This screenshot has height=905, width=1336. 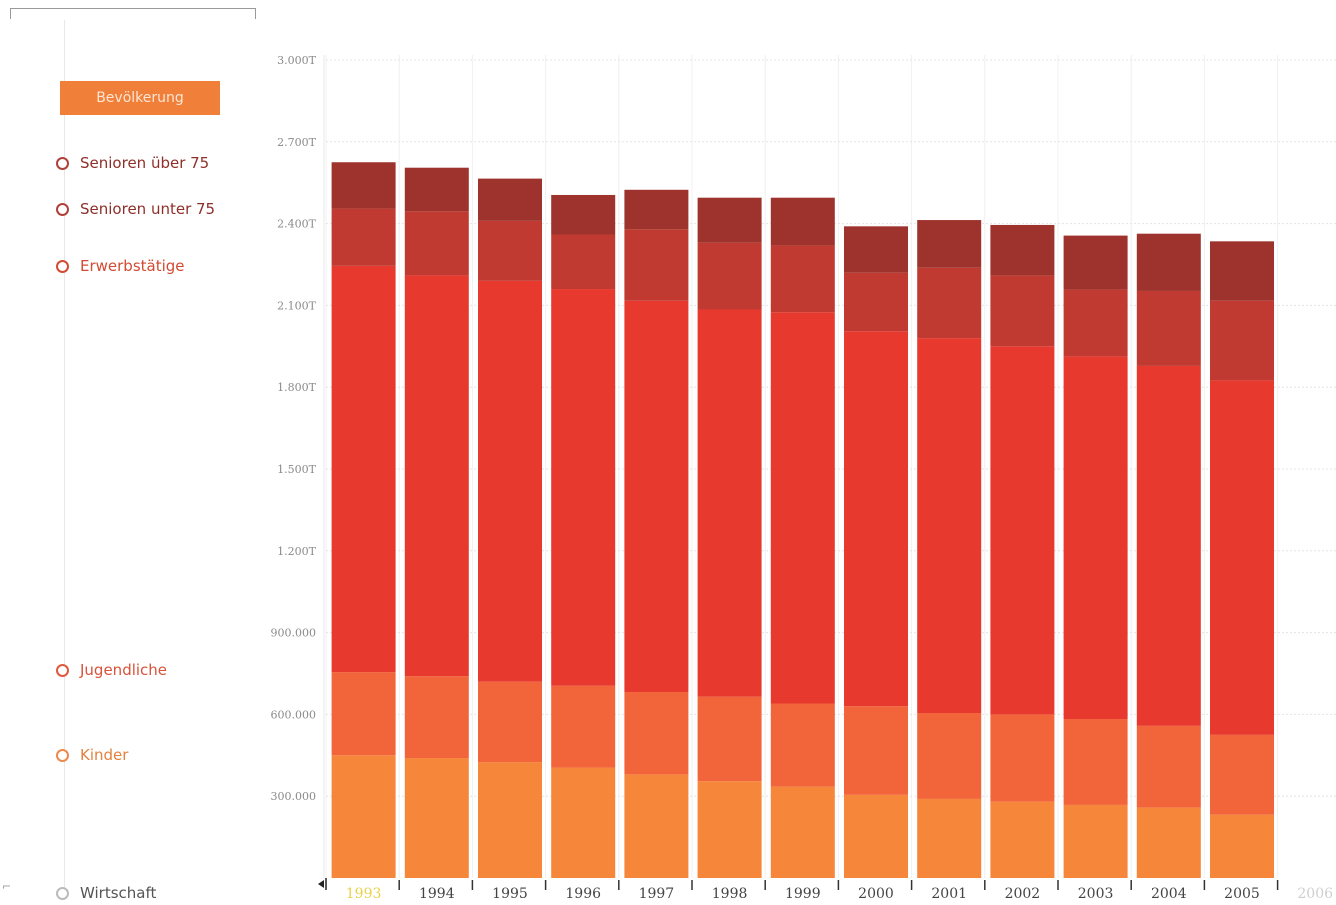 What do you see at coordinates (133, 13) in the screenshot?
I see `panel-frame` at bounding box center [133, 13].